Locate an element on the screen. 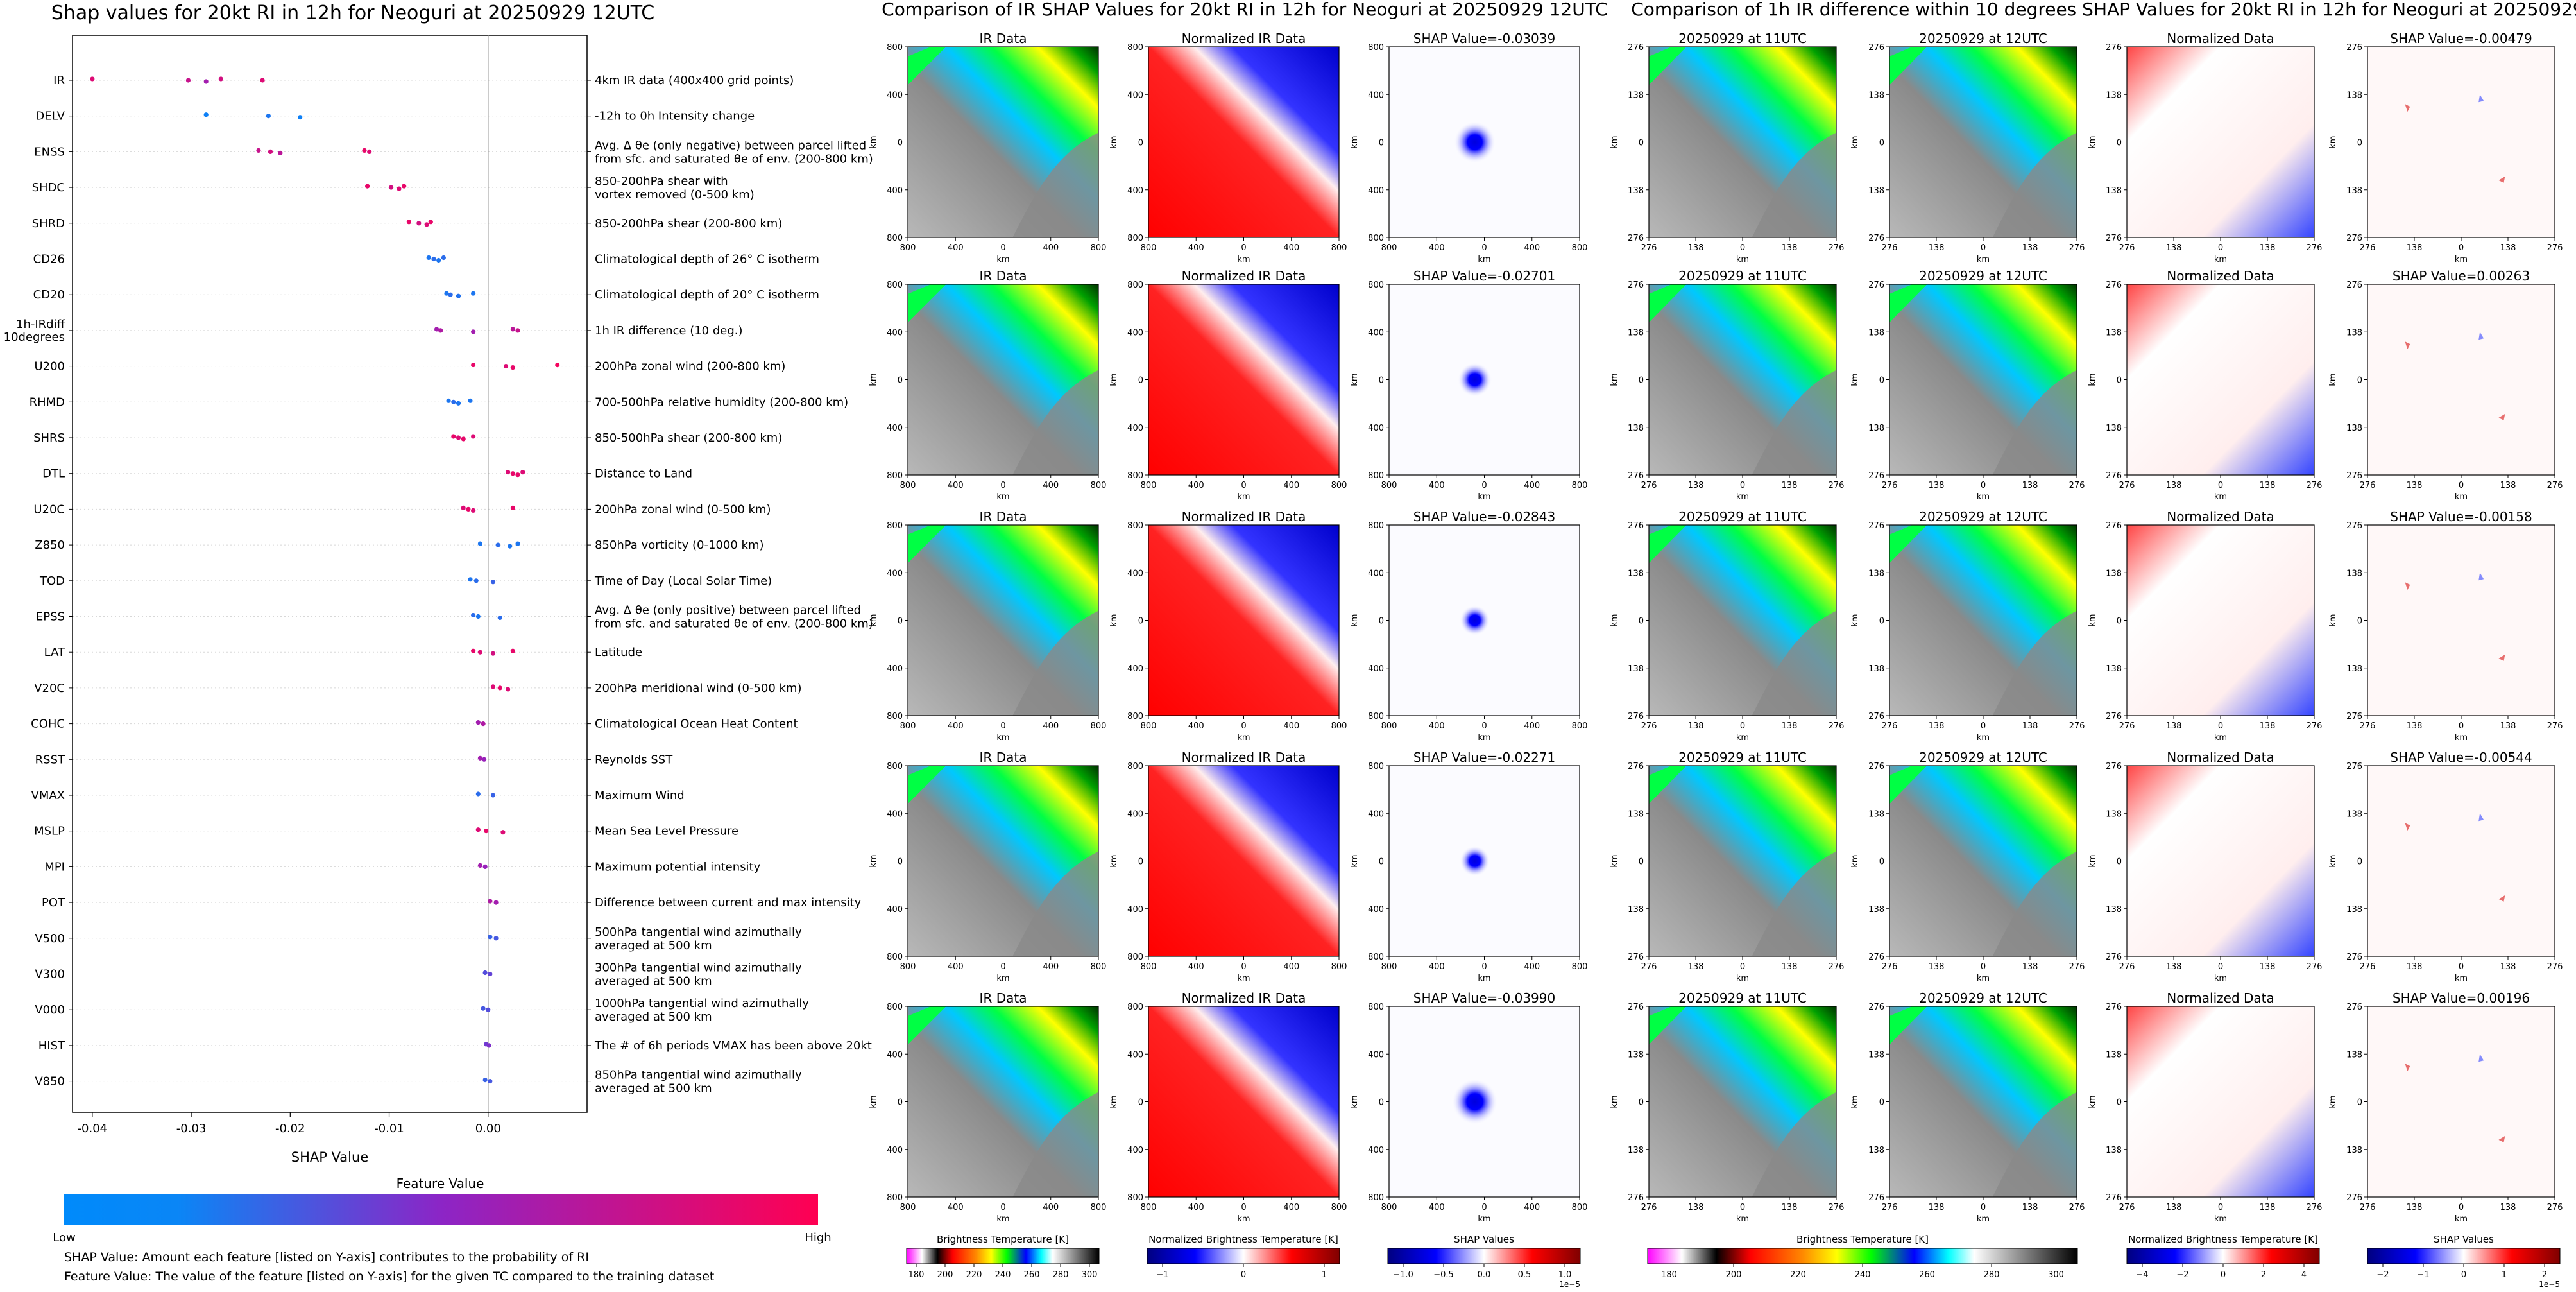 Image resolution: width=2576 pixels, height=1292 pixels. feature-description: 850-200hPa shear (200-800 km) is located at coordinates (688, 223).